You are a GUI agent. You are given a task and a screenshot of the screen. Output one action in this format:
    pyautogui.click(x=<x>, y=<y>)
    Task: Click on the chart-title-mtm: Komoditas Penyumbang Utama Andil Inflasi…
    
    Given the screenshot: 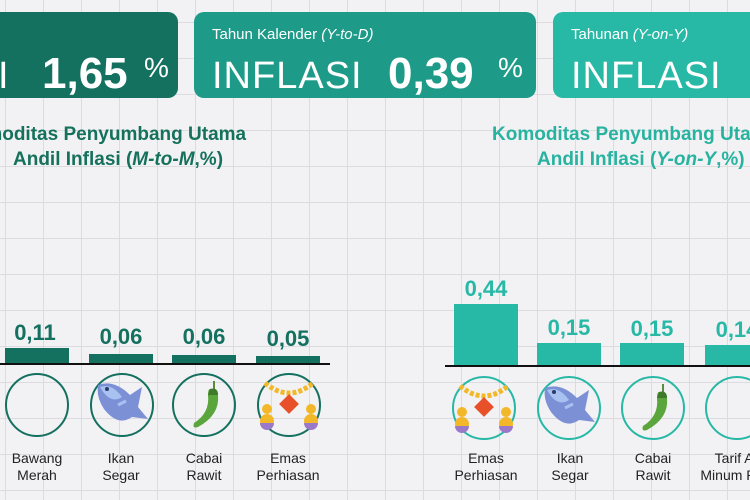 What is the action you would take?
    pyautogui.click(x=123, y=147)
    